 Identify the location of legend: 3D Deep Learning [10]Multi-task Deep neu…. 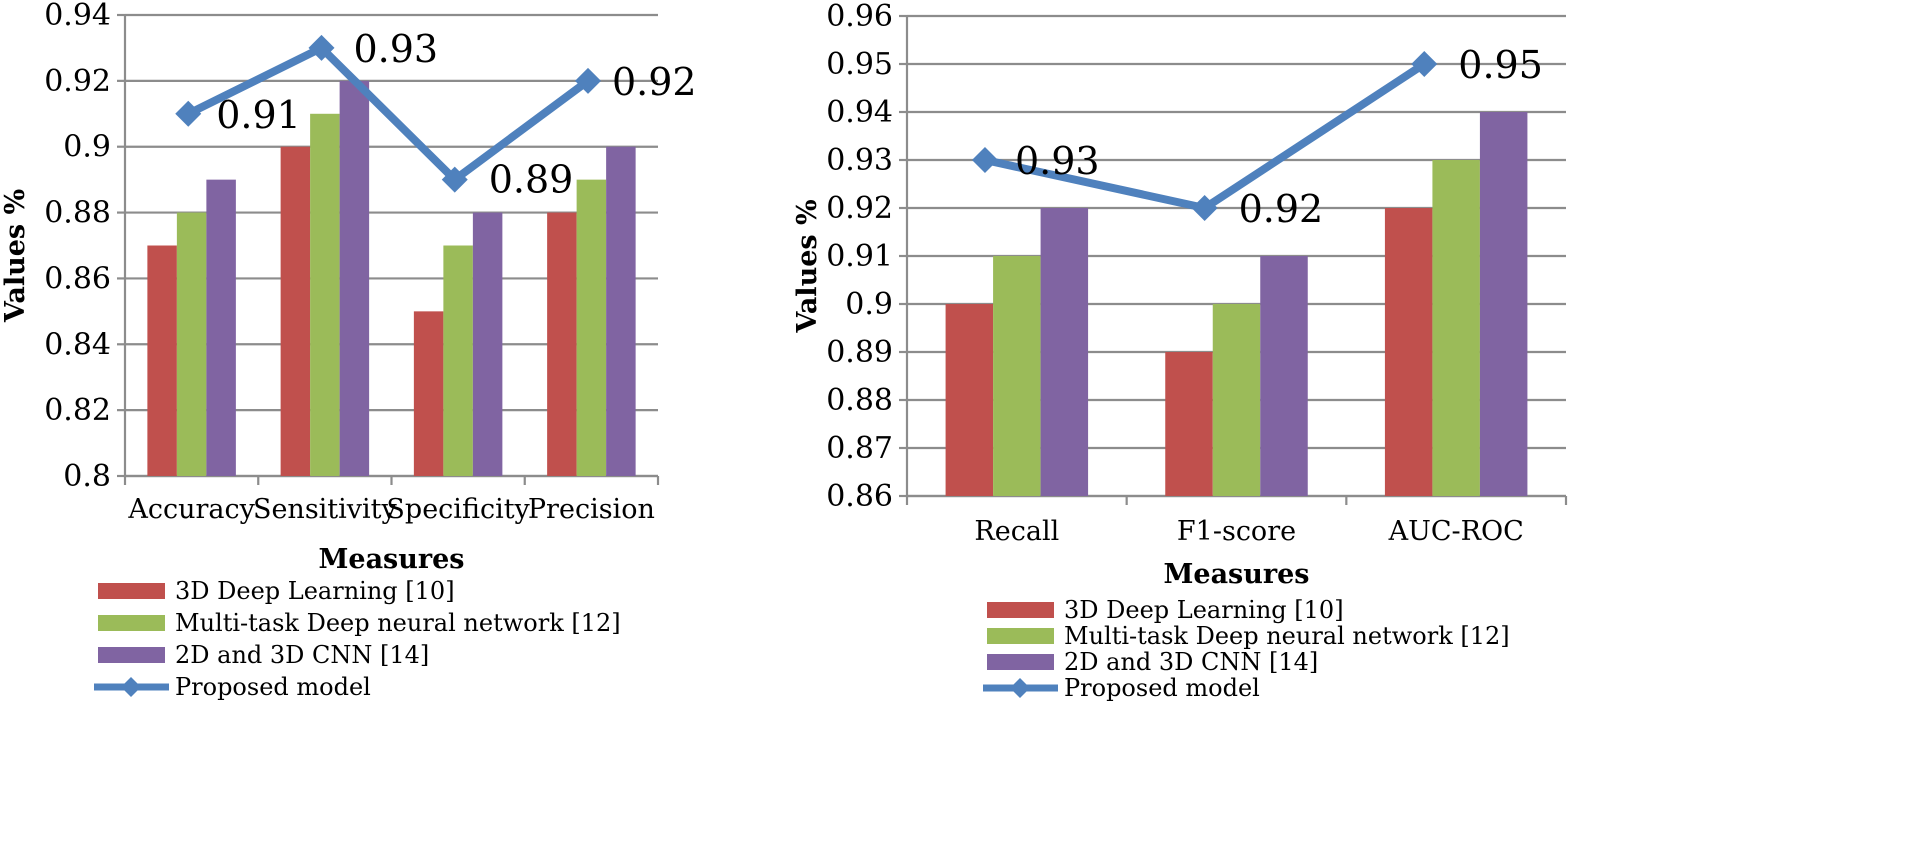
(1246, 649).